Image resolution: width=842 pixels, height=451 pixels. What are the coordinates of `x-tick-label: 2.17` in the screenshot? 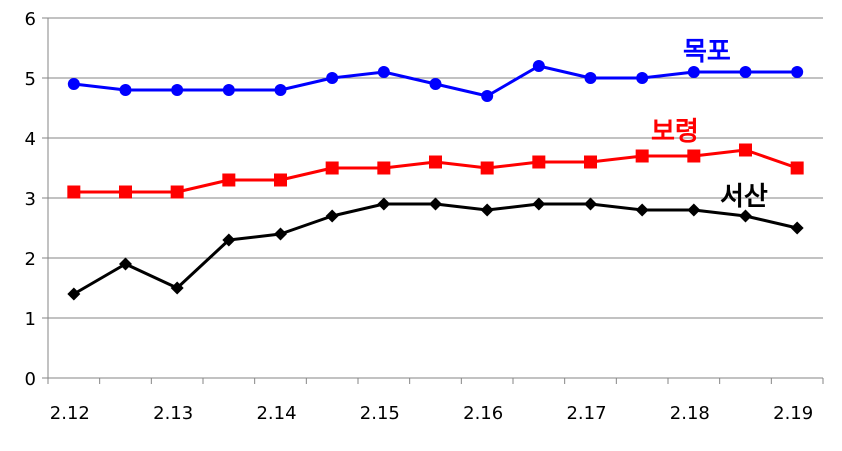 It's located at (586, 413).